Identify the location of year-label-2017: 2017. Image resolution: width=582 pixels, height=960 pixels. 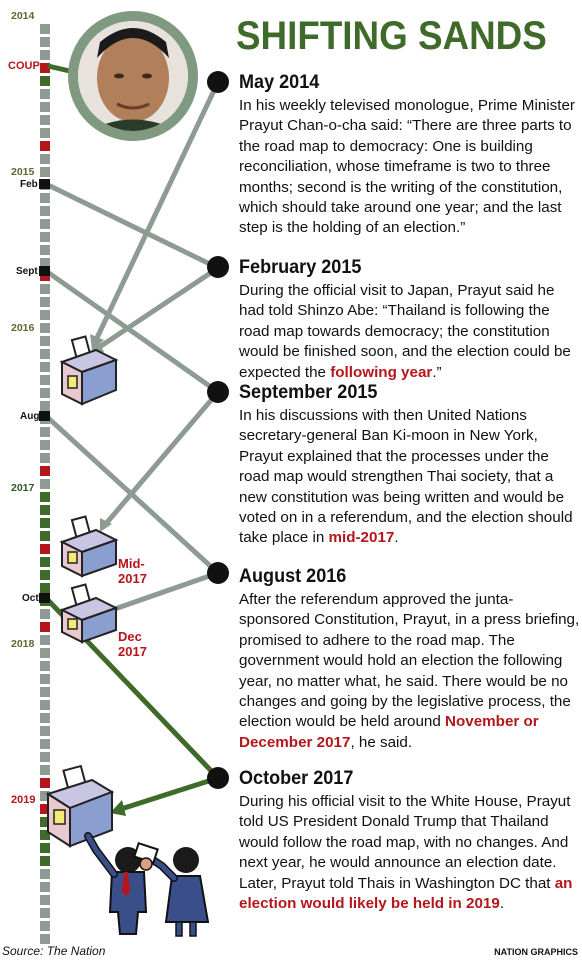
(23, 488).